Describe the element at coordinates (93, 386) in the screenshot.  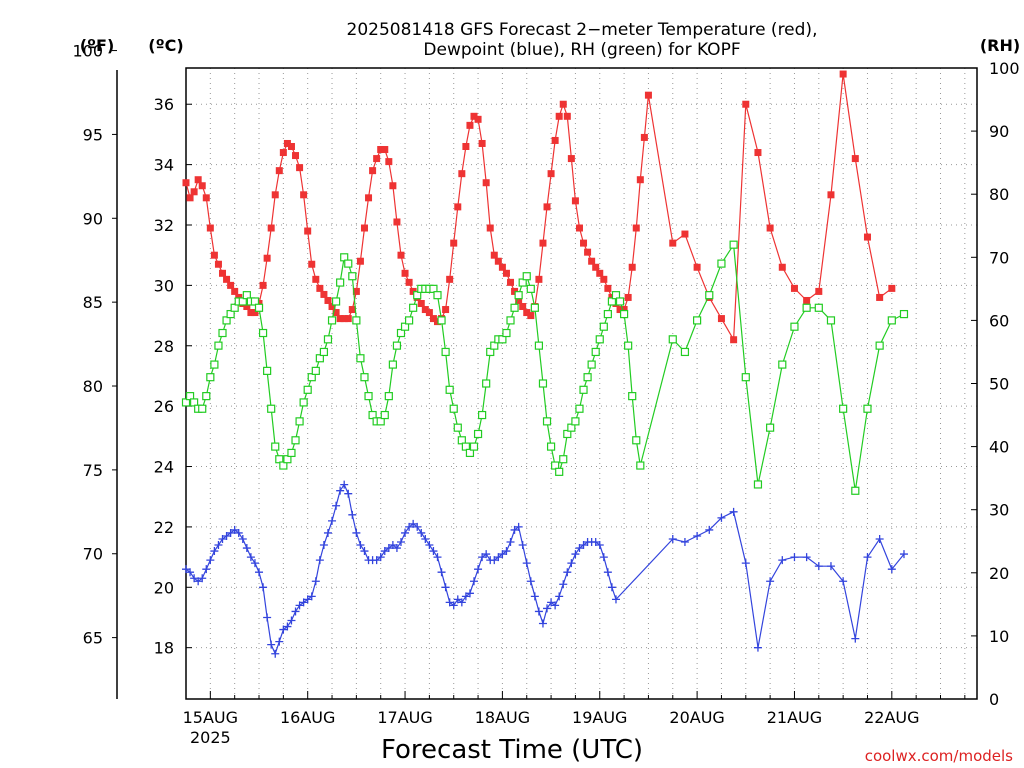
I see `fahrenheit-tick-label: 80` at that location.